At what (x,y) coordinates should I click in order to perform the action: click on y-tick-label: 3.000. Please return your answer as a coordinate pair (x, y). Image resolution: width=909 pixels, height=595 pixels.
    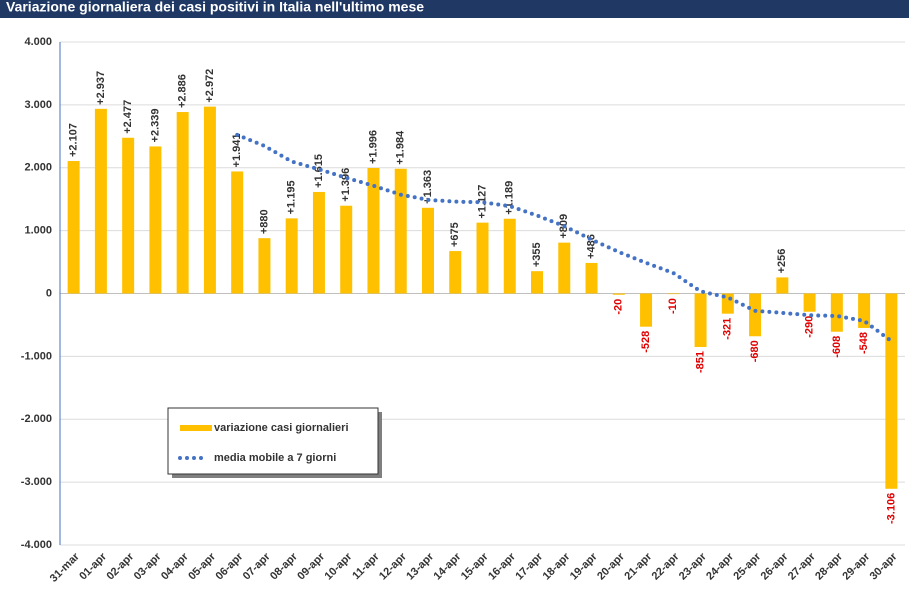
    Looking at the image, I should click on (38, 105).